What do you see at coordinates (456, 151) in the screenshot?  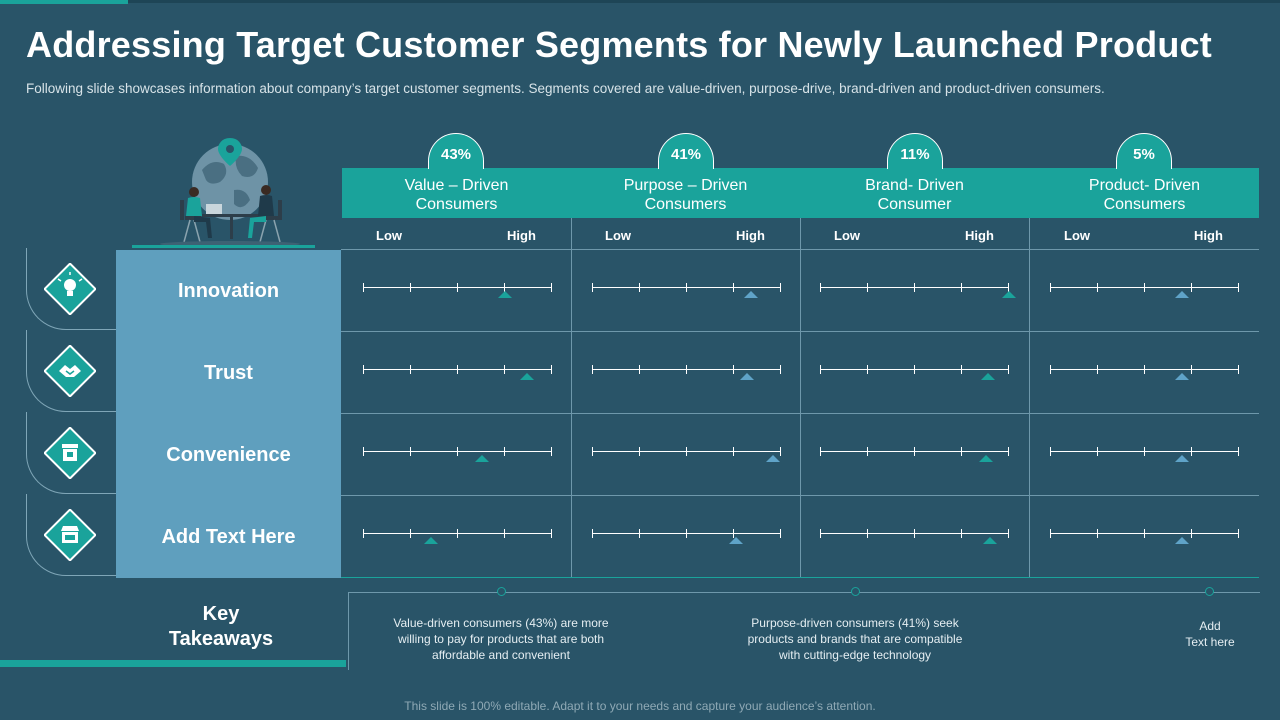 I see `segment-percent-badge: 43%` at bounding box center [456, 151].